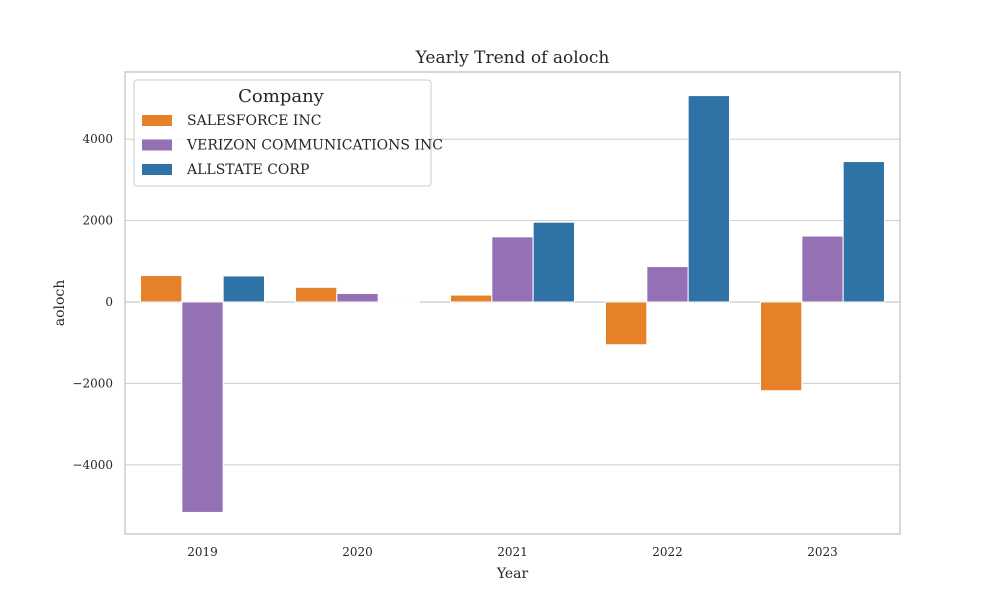 The width and height of the screenshot is (1000, 605). I want to click on y-axis-label: aoloch, so click(60, 303).